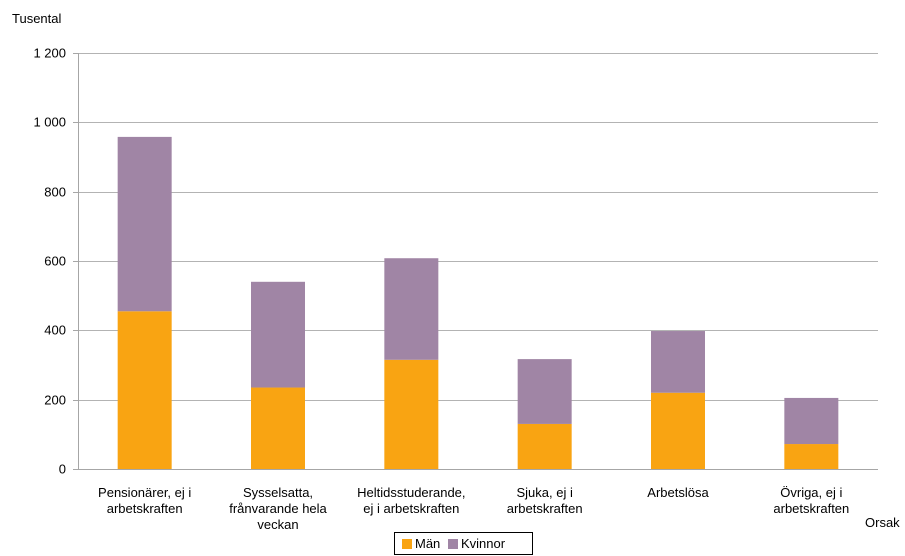  I want to click on legend-label: Kvinnor, so click(483, 543).